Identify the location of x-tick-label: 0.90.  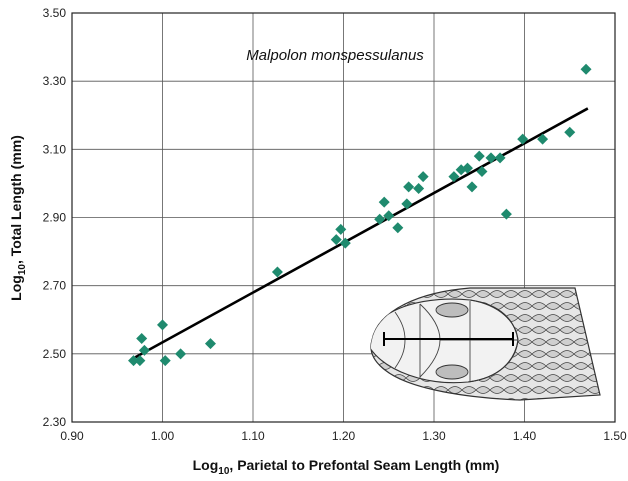
(72, 436).